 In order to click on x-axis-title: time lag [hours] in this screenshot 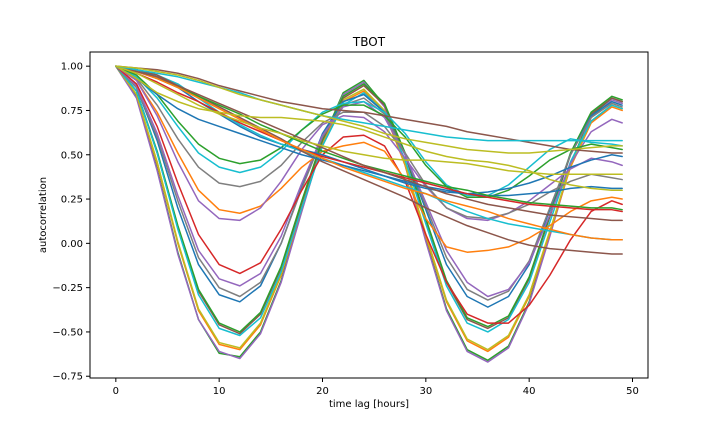, I will do `click(369, 404)`.